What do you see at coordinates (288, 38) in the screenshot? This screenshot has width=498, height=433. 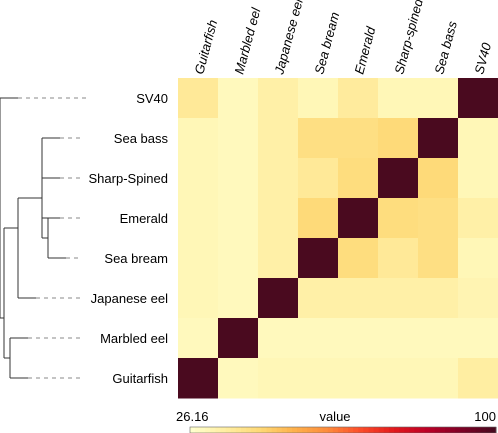 I see `column-label: Japanese eel` at bounding box center [288, 38].